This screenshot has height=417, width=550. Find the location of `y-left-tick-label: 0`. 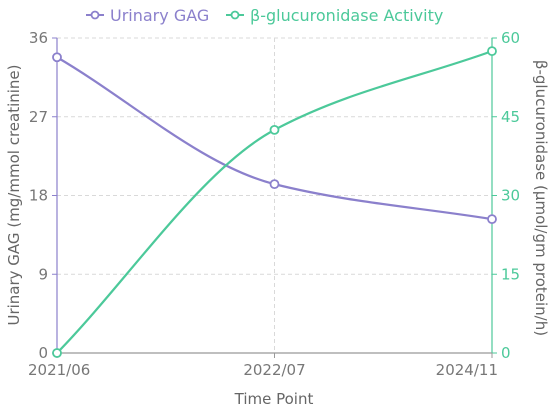

y-left-tick-label: 0 is located at coordinates (43, 353).